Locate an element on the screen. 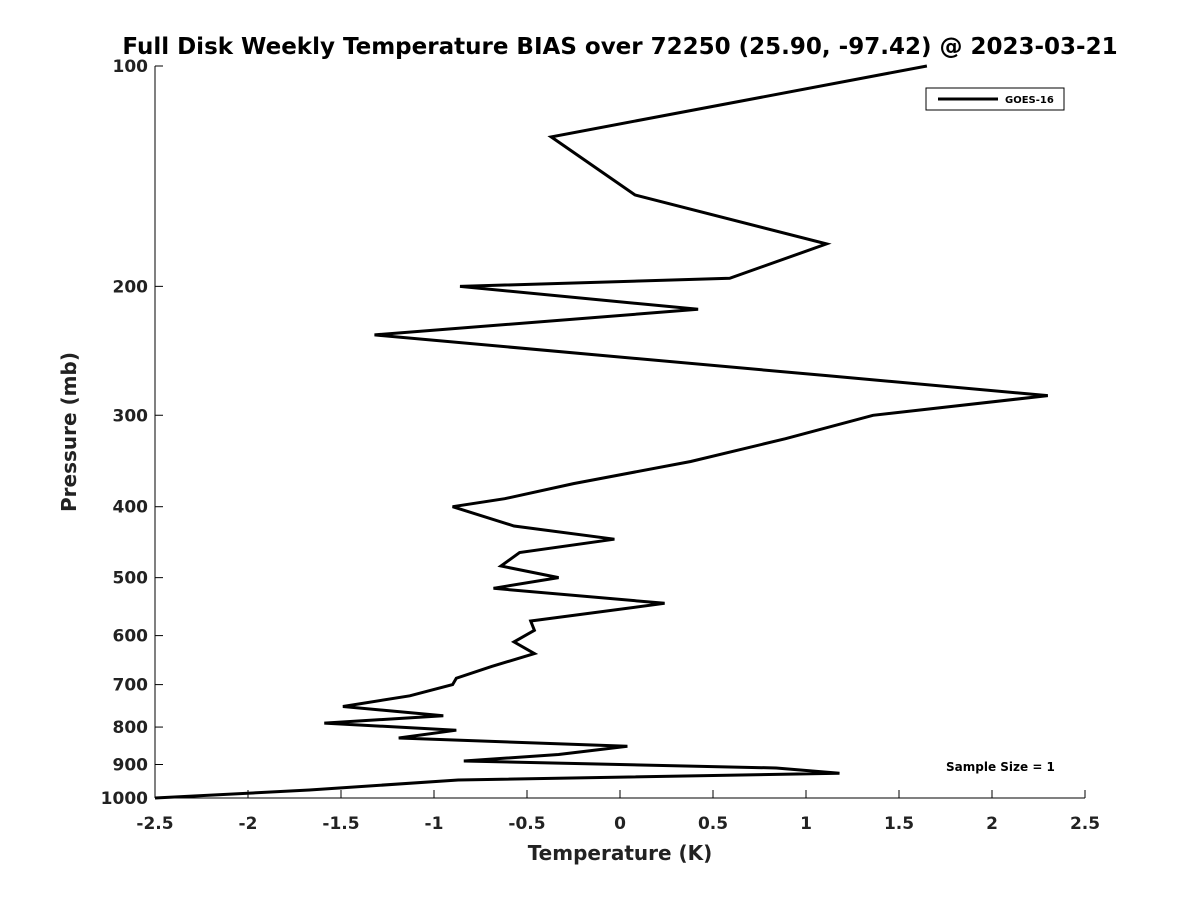 Image resolution: width=1200 pixels, height=900 pixels. y-tick-label: 500 is located at coordinates (131, 579).